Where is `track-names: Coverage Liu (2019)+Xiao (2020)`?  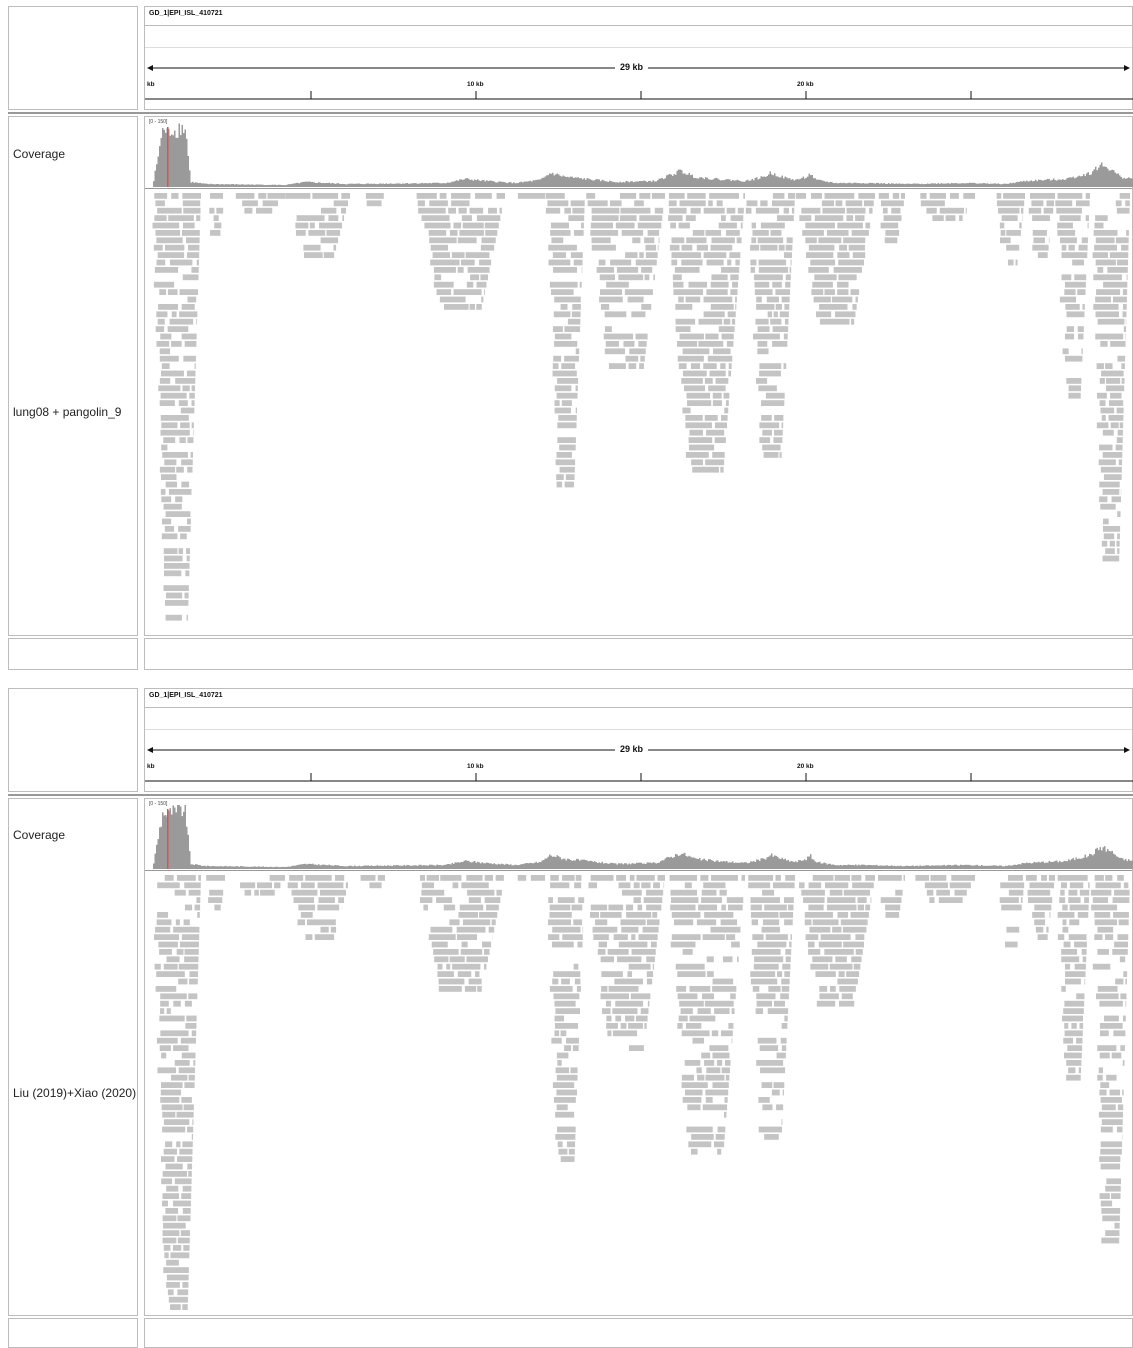
track-names: Coverage Liu (2019)+Xiao (2020) is located at coordinates (73, 1057).